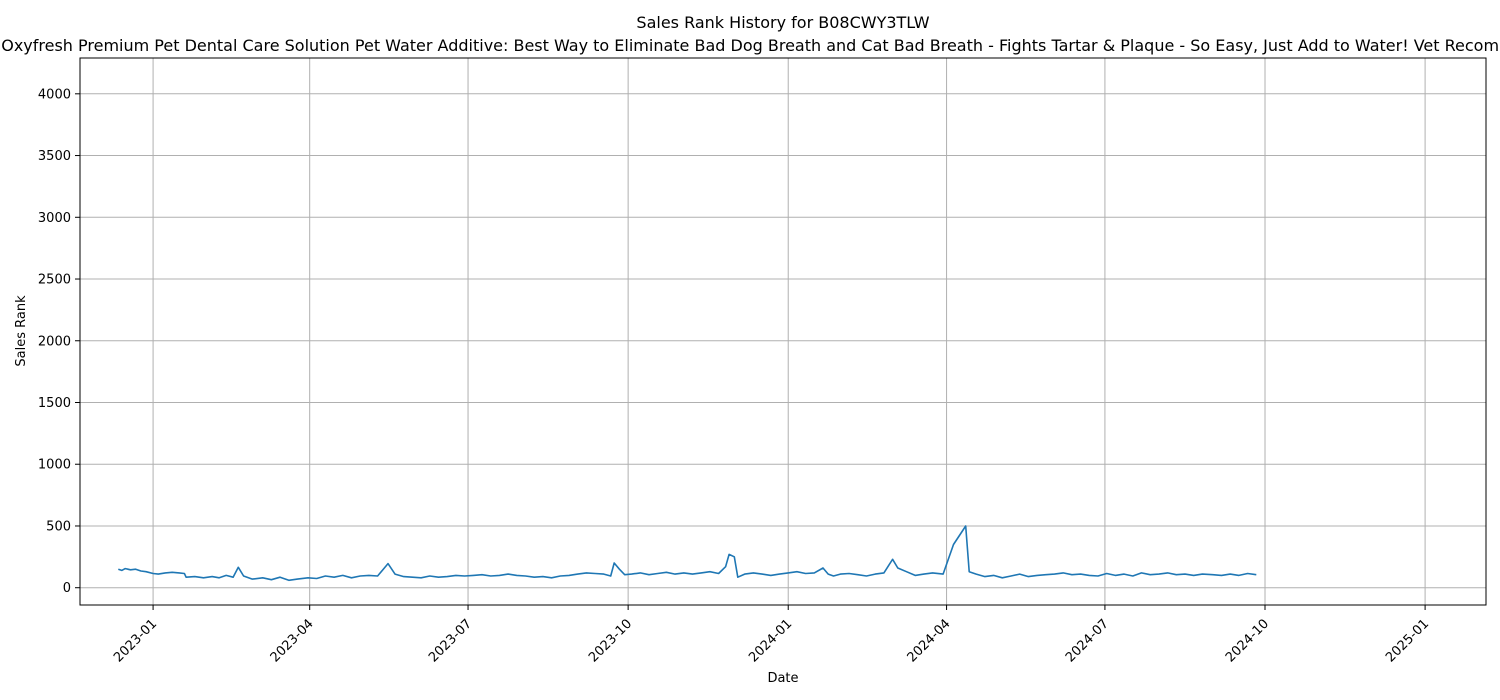 This screenshot has width=1500, height=700. What do you see at coordinates (54, 218) in the screenshot?
I see `y-tick-label: 3000` at bounding box center [54, 218].